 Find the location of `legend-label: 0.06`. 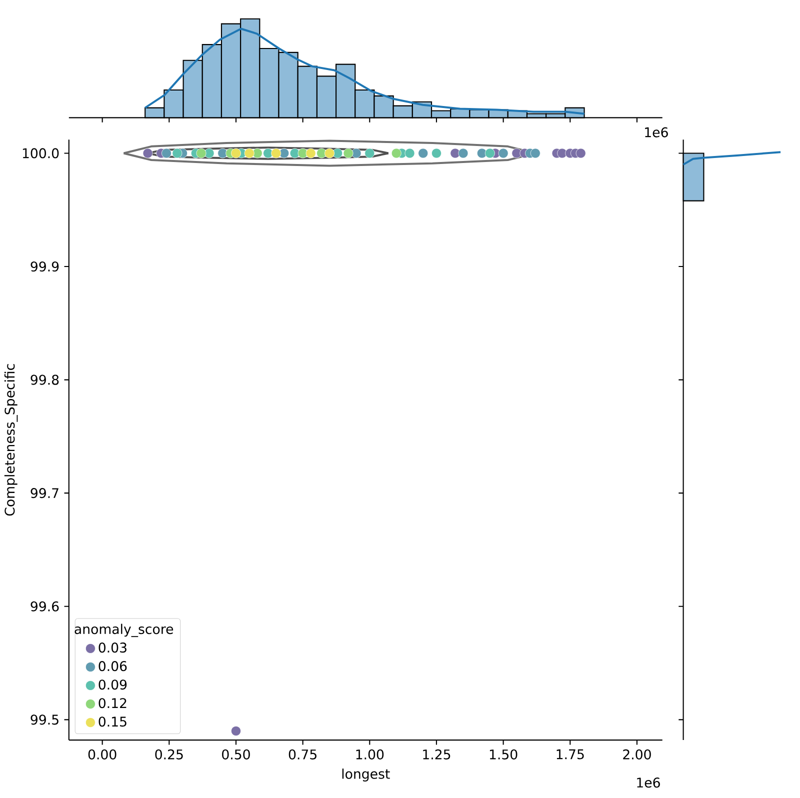

legend-label: 0.06 is located at coordinates (112, 666).